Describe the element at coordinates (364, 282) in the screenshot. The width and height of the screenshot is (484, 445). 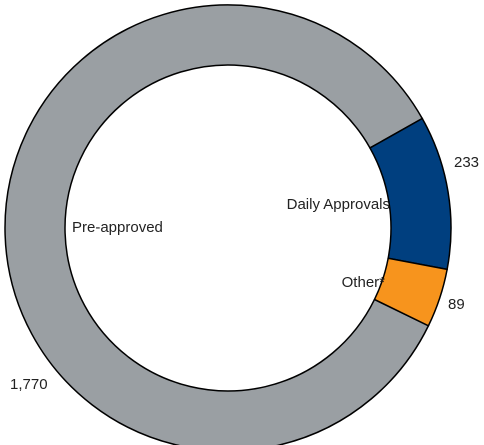
I see `category-label: Other*` at that location.